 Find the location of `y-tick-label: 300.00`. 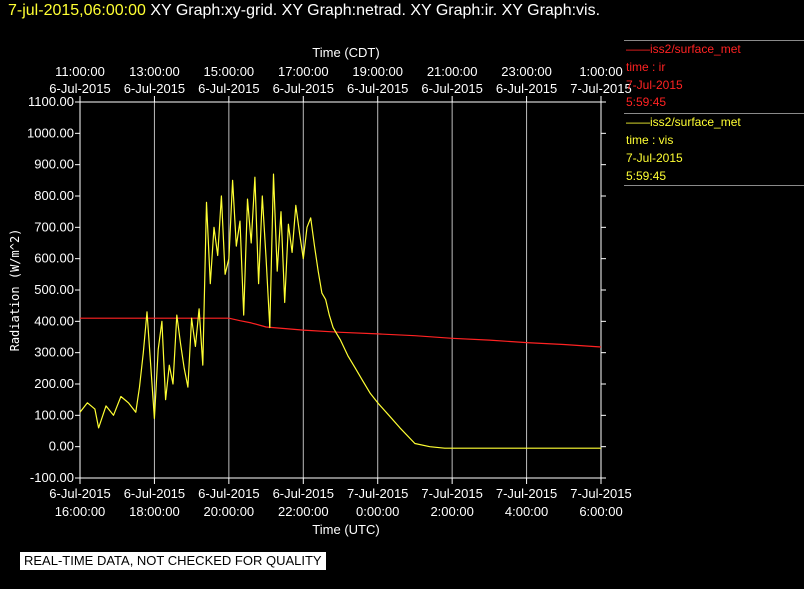

y-tick-label: 300.00 is located at coordinates (54, 352).